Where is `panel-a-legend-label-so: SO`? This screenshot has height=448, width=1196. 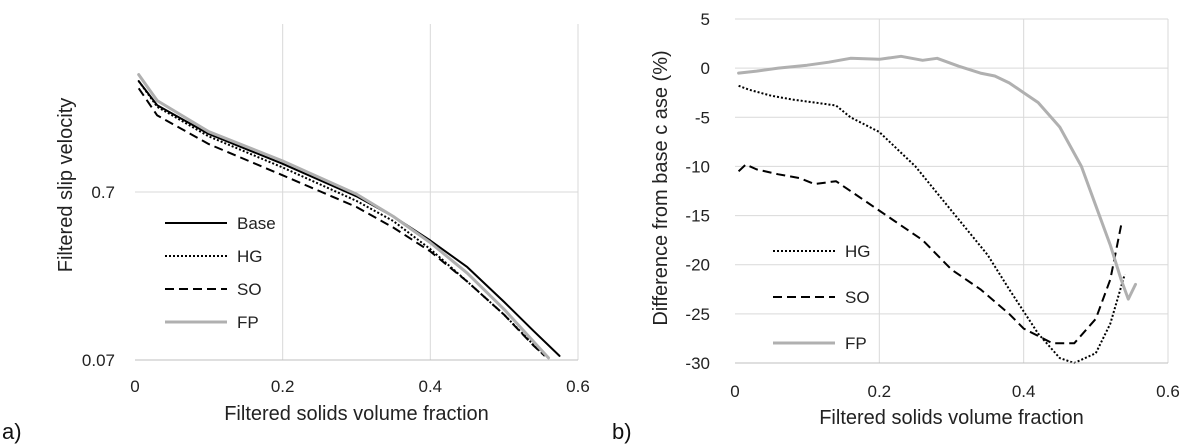 panel-a-legend-label-so: SO is located at coordinates (249, 289).